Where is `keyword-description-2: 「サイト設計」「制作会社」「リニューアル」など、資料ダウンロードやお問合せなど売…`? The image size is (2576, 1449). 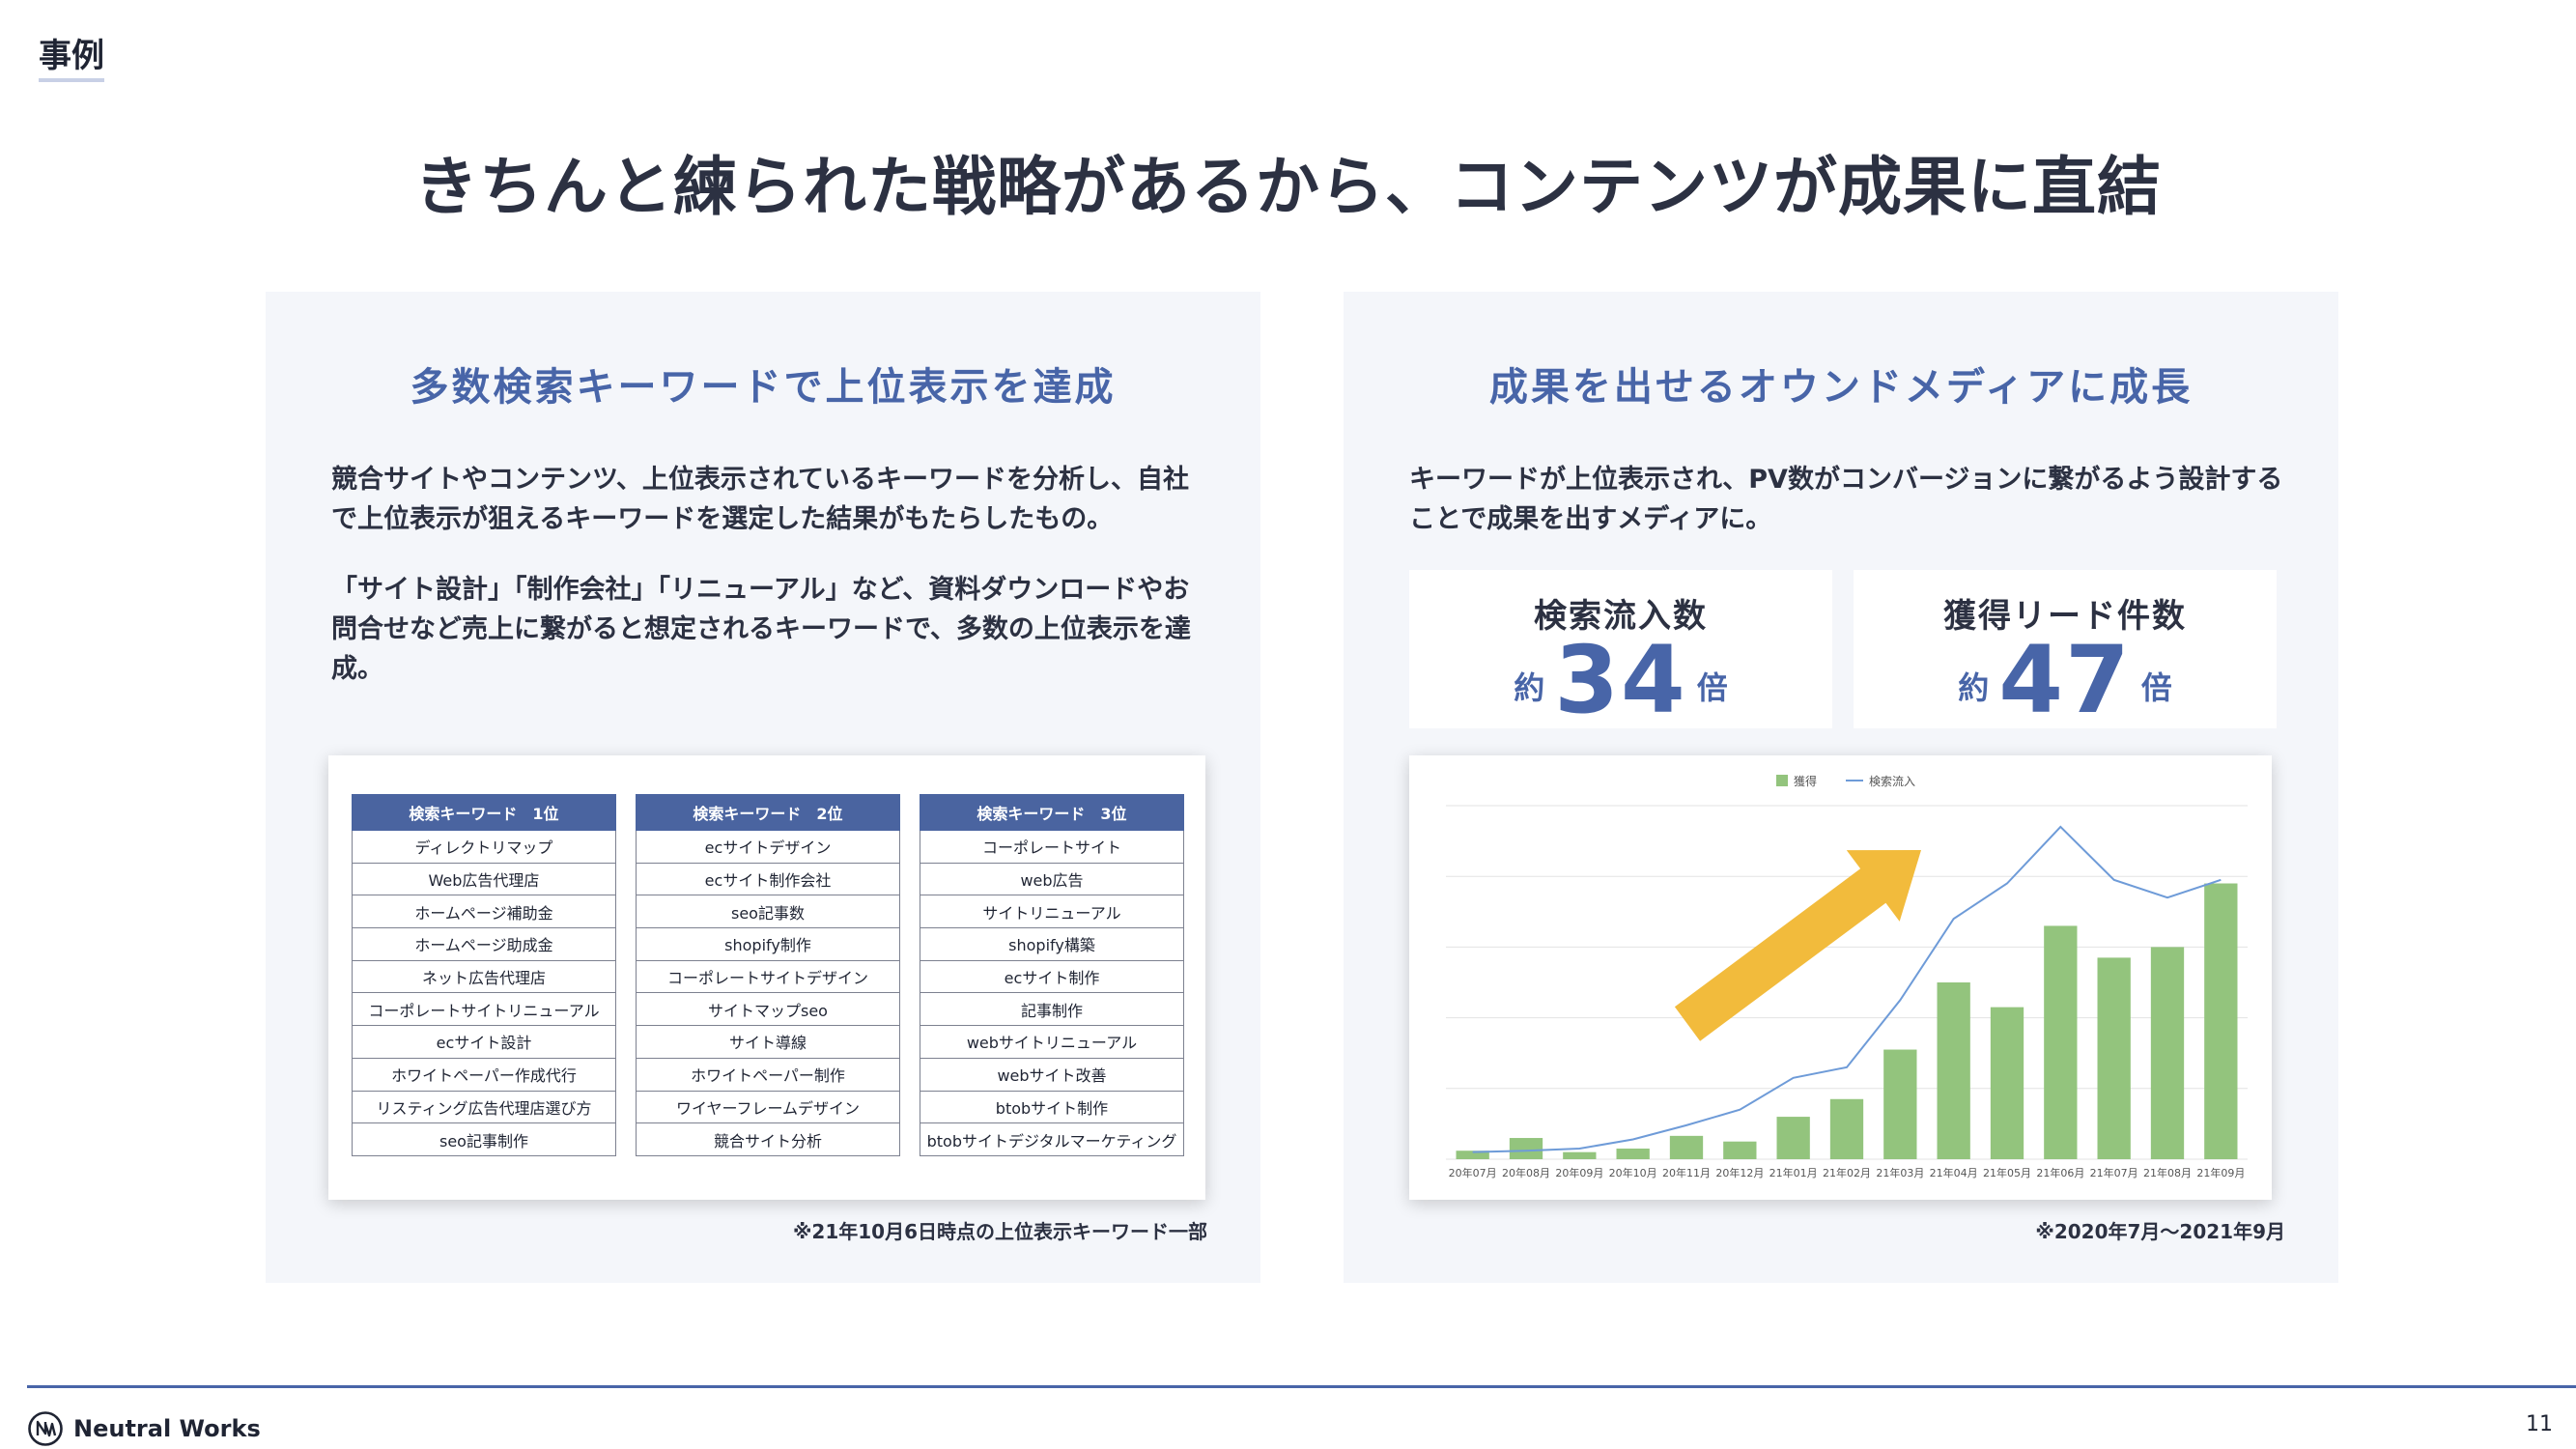
keyword-description-2: 「サイト設計」「制作会社」「リニューアル」など、資料ダウンロードやお問合せなど売… is located at coordinates (761, 629).